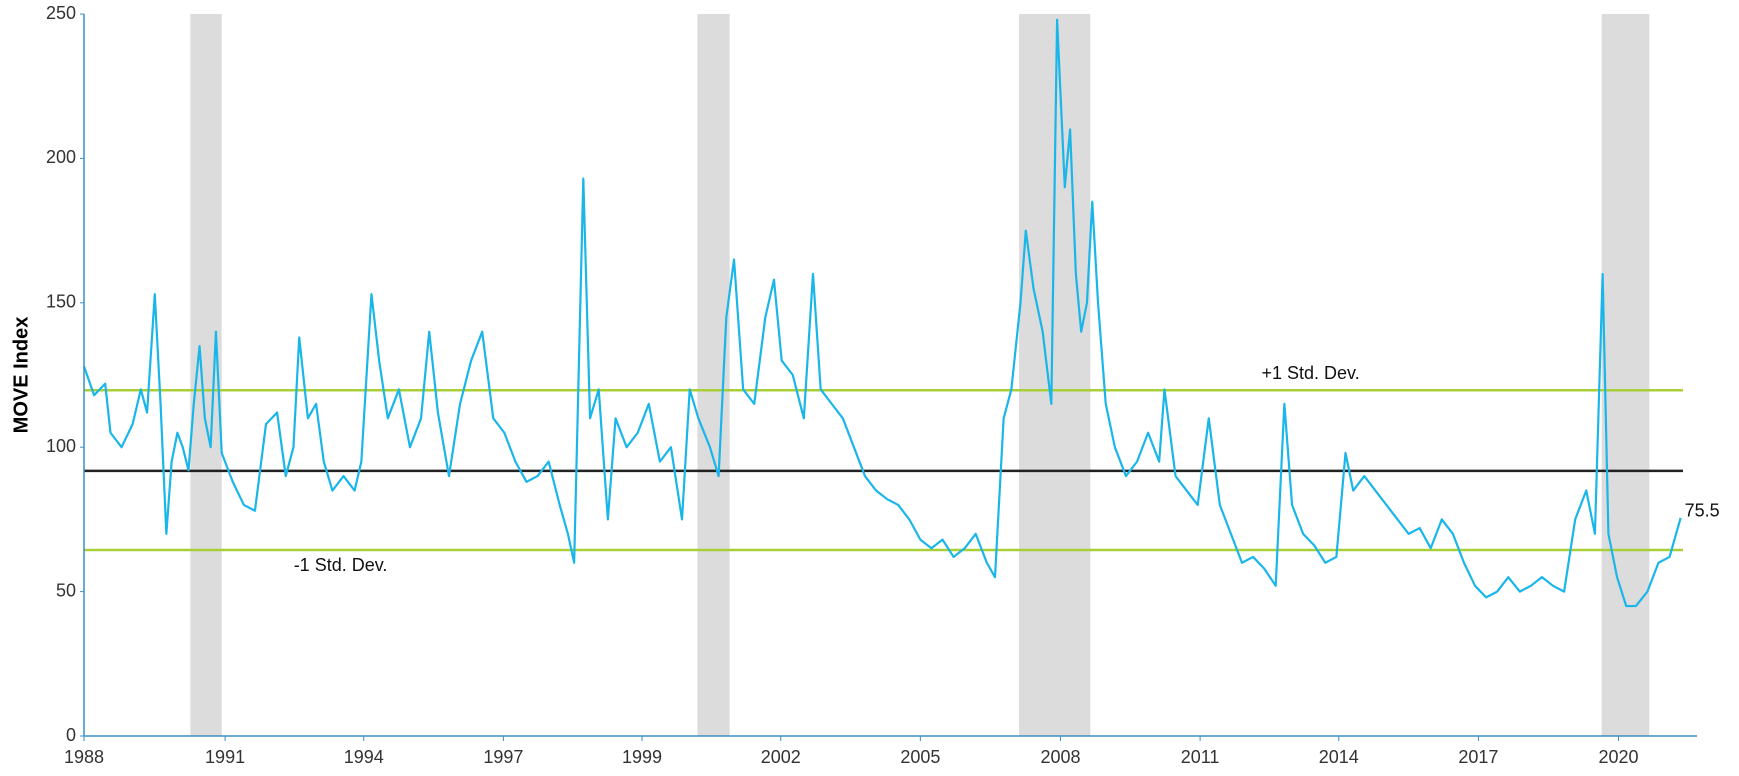  What do you see at coordinates (1702, 511) in the screenshot?
I see `end-value-label: 75.5` at bounding box center [1702, 511].